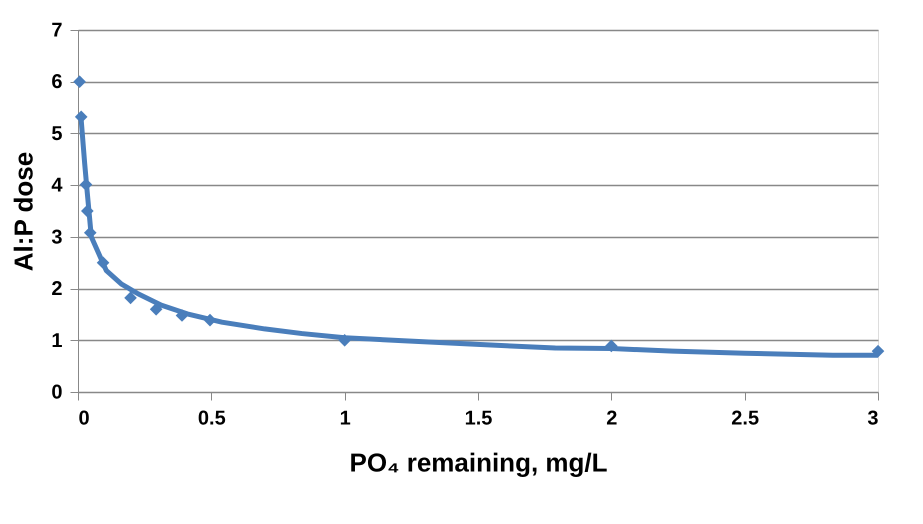 This screenshot has width=923, height=524. What do you see at coordinates (872, 419) in the screenshot?
I see `x-tick-label: 3` at bounding box center [872, 419].